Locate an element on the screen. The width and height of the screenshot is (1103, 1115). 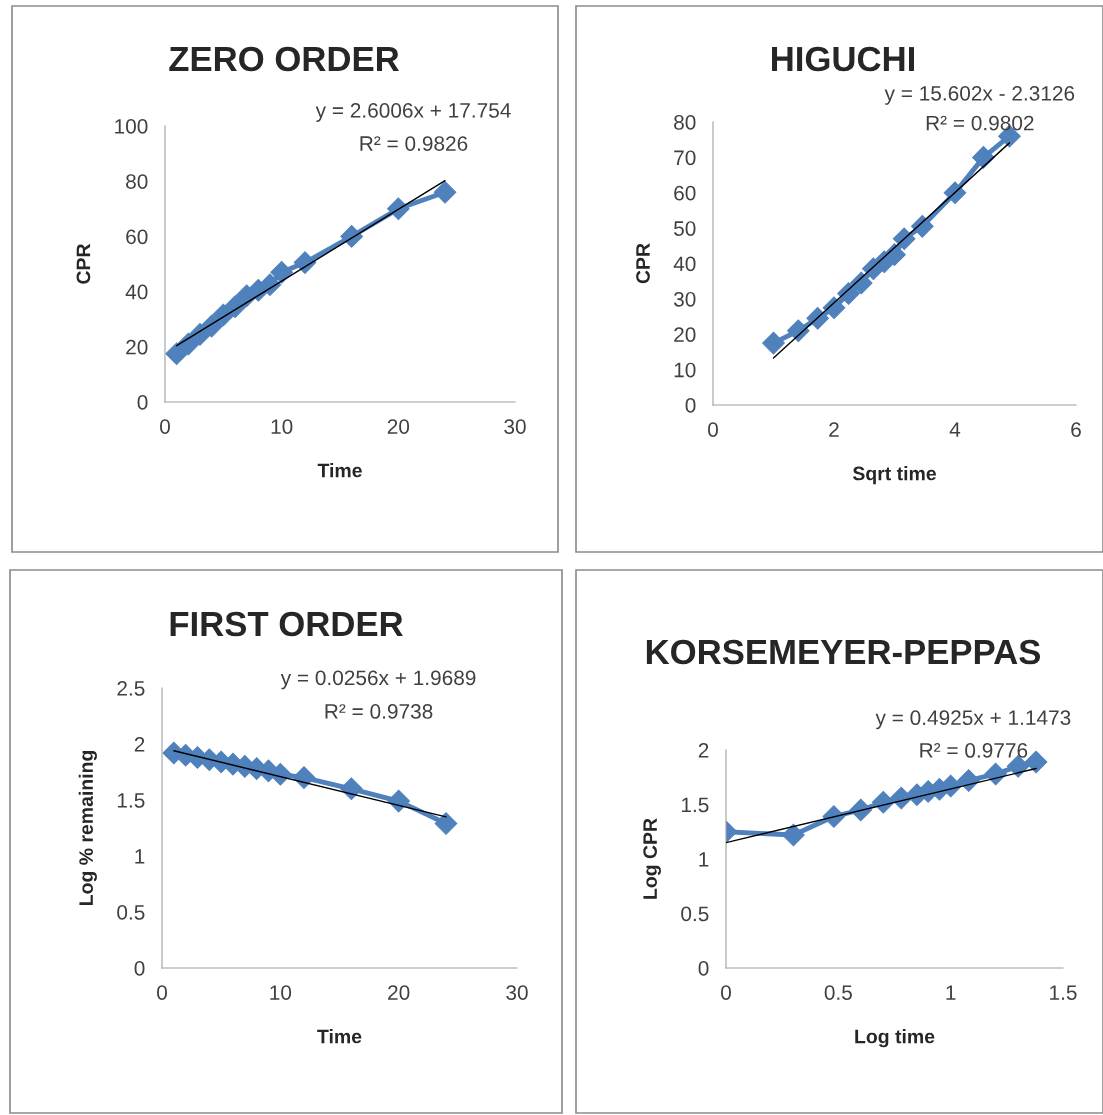
x-tick-label: 1.5 is located at coordinates (1063, 992).